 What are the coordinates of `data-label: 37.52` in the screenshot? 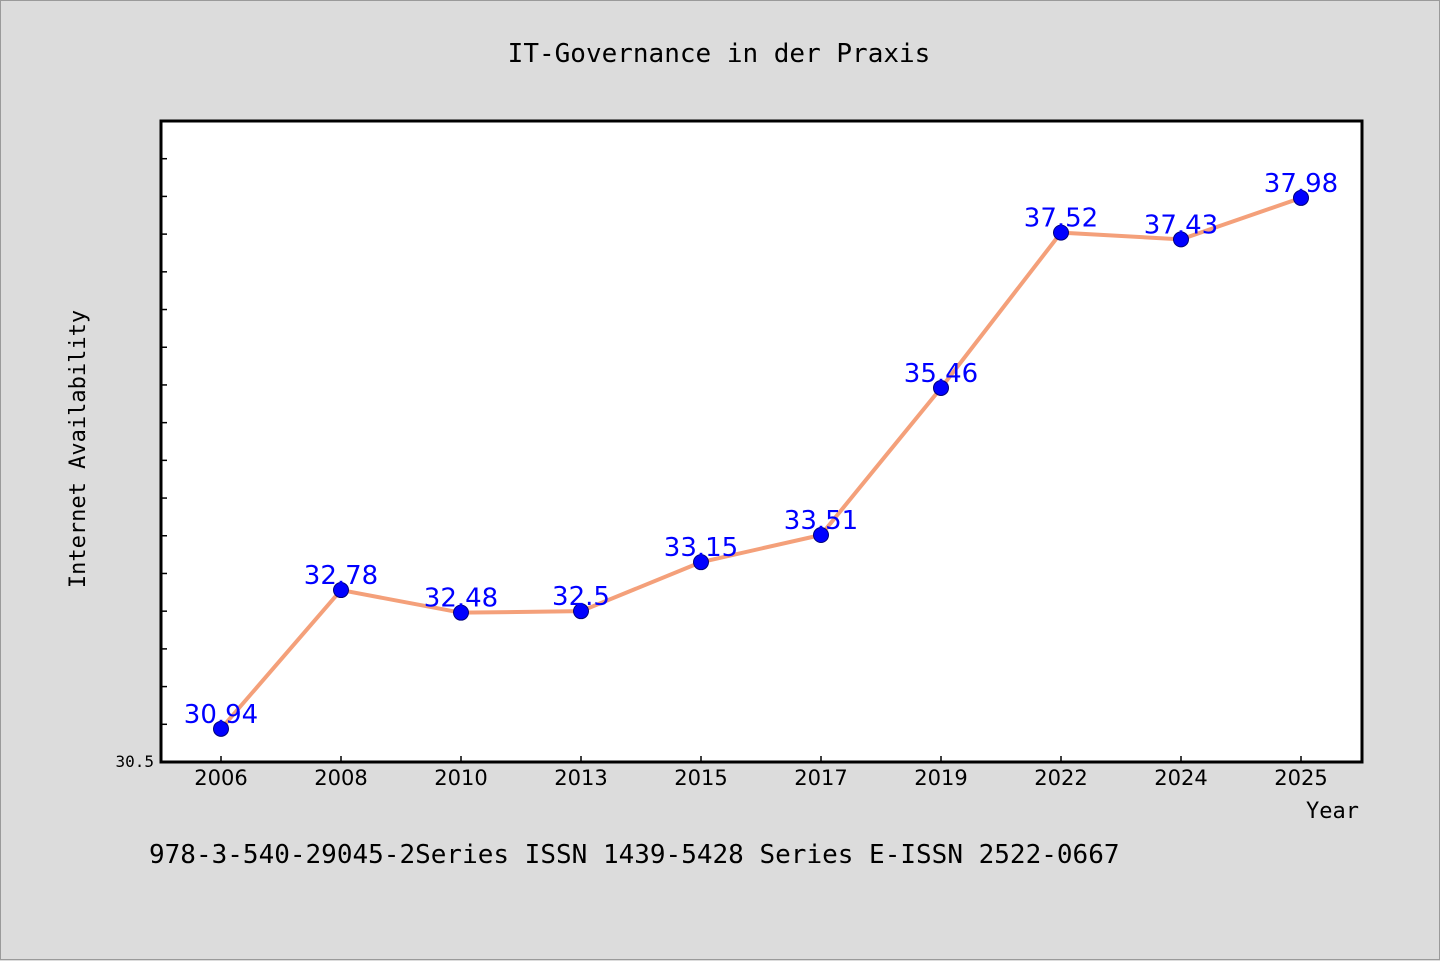 It's located at (1061, 219).